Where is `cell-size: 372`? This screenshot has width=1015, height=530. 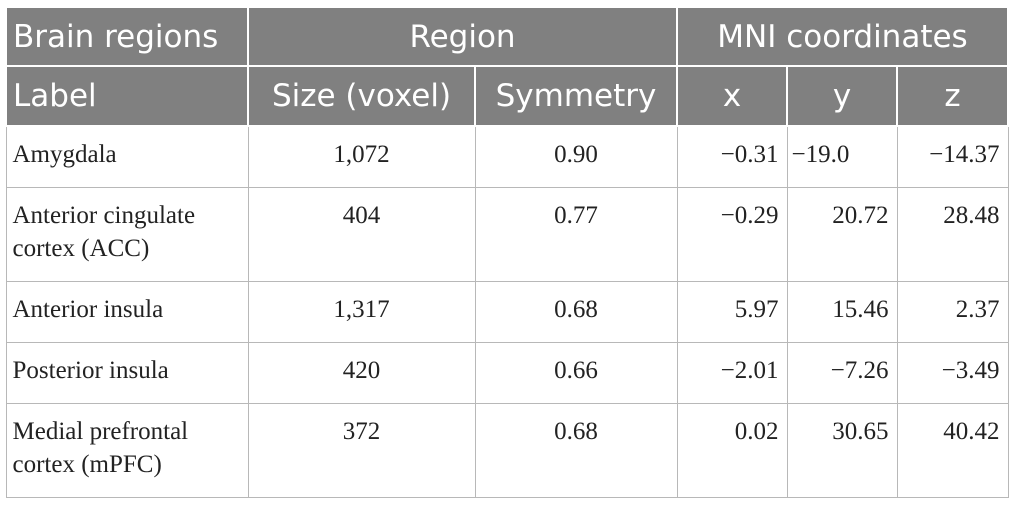 cell-size: 372 is located at coordinates (361, 450).